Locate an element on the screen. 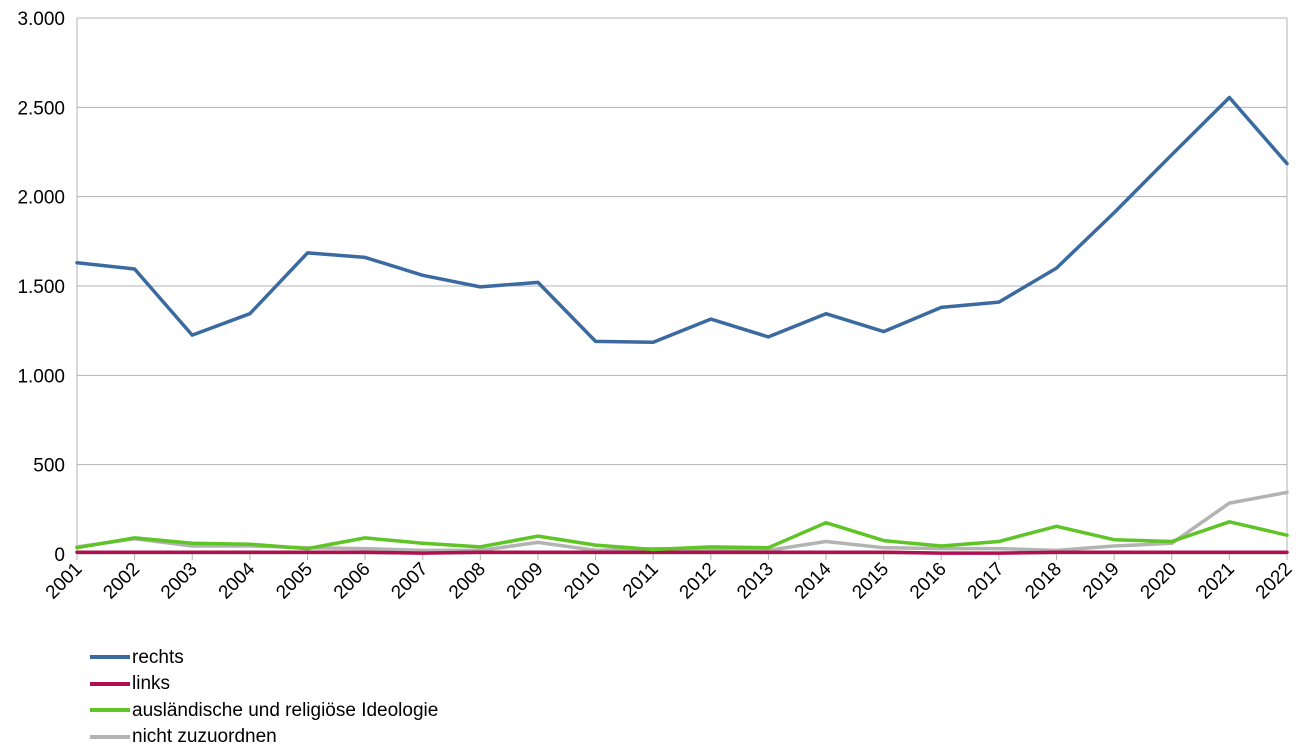 The image size is (1298, 750). x-tick-label: 2004 is located at coordinates (237, 580).